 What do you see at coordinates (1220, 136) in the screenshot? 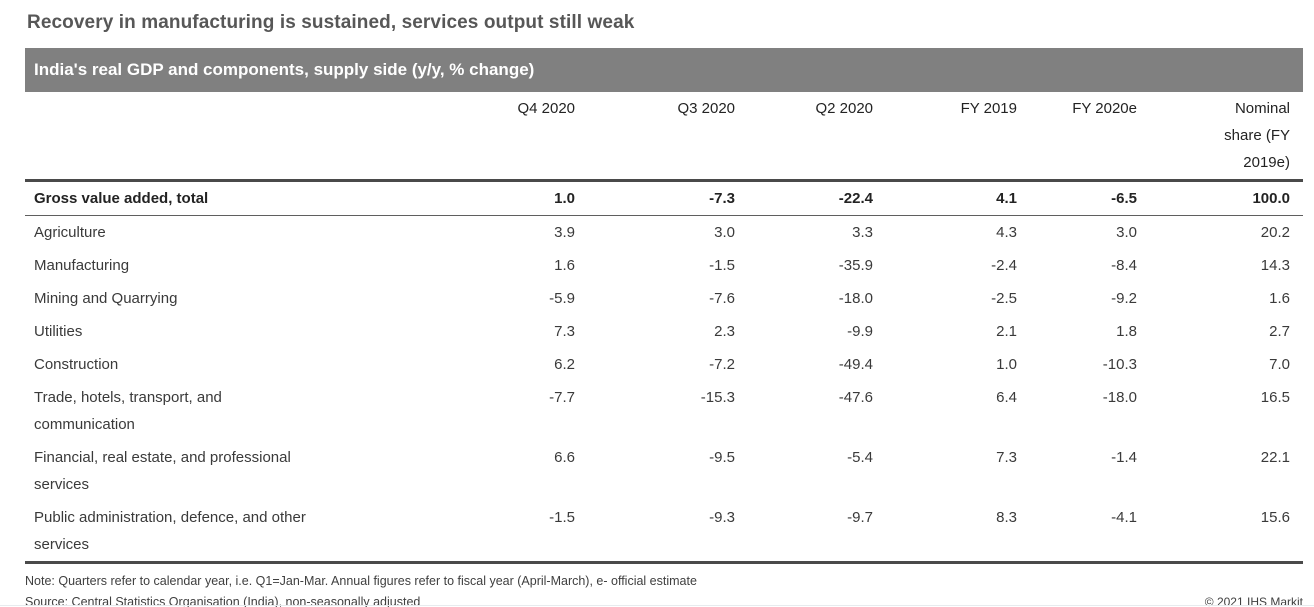
I see `column-header-nominal-share: Nominal share (FY 2019e)` at bounding box center [1220, 136].